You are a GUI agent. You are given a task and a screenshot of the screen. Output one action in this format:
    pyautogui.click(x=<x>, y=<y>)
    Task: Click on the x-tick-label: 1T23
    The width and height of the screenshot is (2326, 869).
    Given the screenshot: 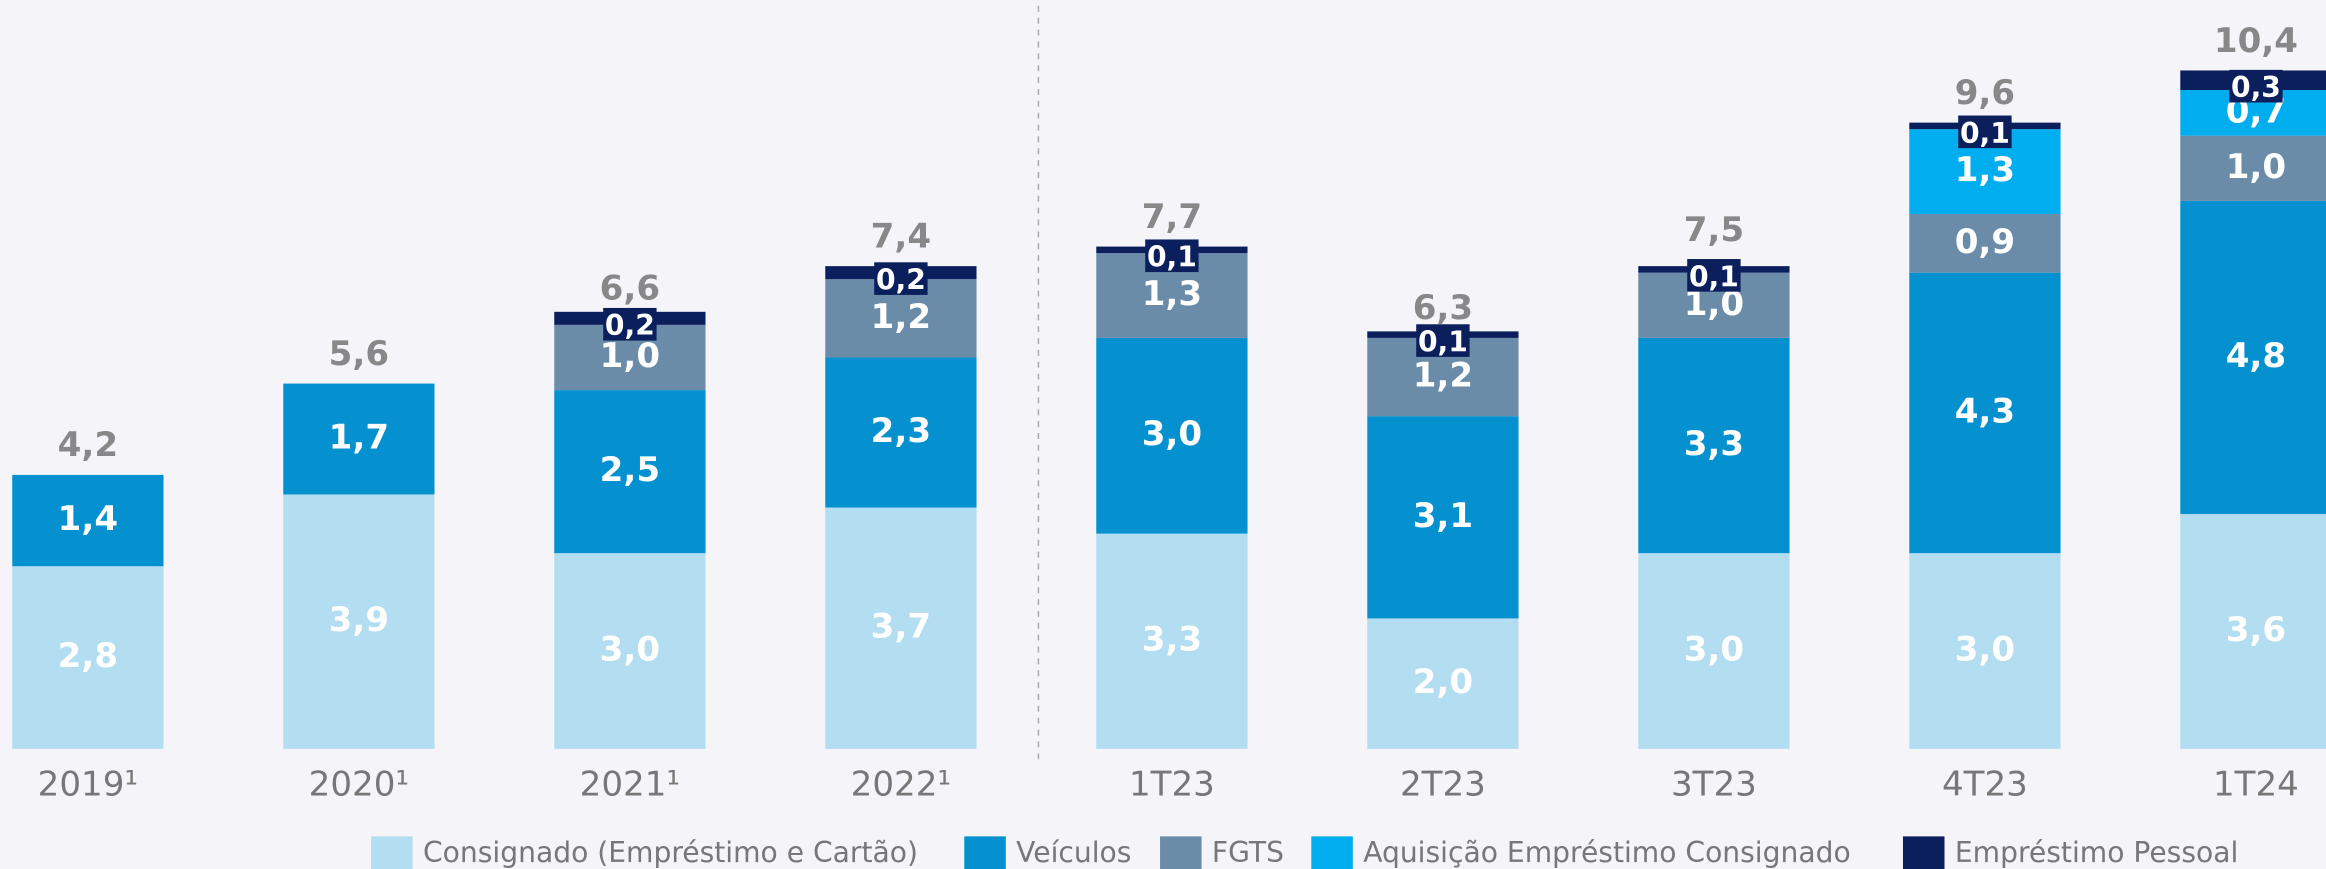 What is the action you would take?
    pyautogui.click(x=1172, y=784)
    